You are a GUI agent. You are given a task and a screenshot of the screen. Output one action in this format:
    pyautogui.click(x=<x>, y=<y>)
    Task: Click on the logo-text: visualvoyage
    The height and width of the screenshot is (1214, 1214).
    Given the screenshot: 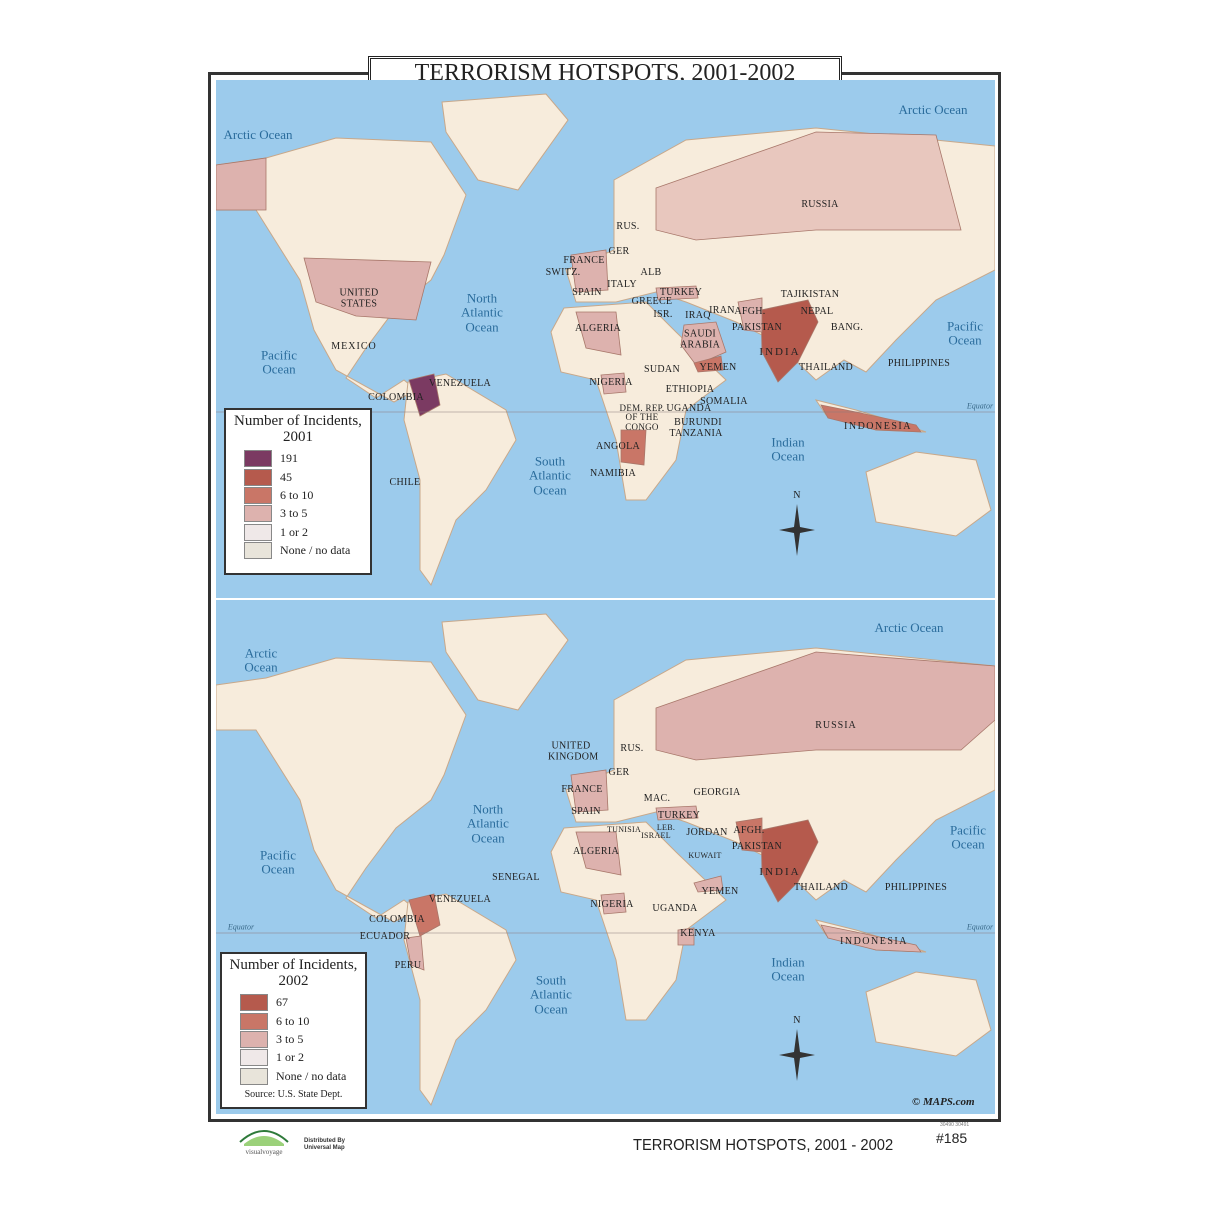 What is the action you would take?
    pyautogui.click(x=264, y=1152)
    